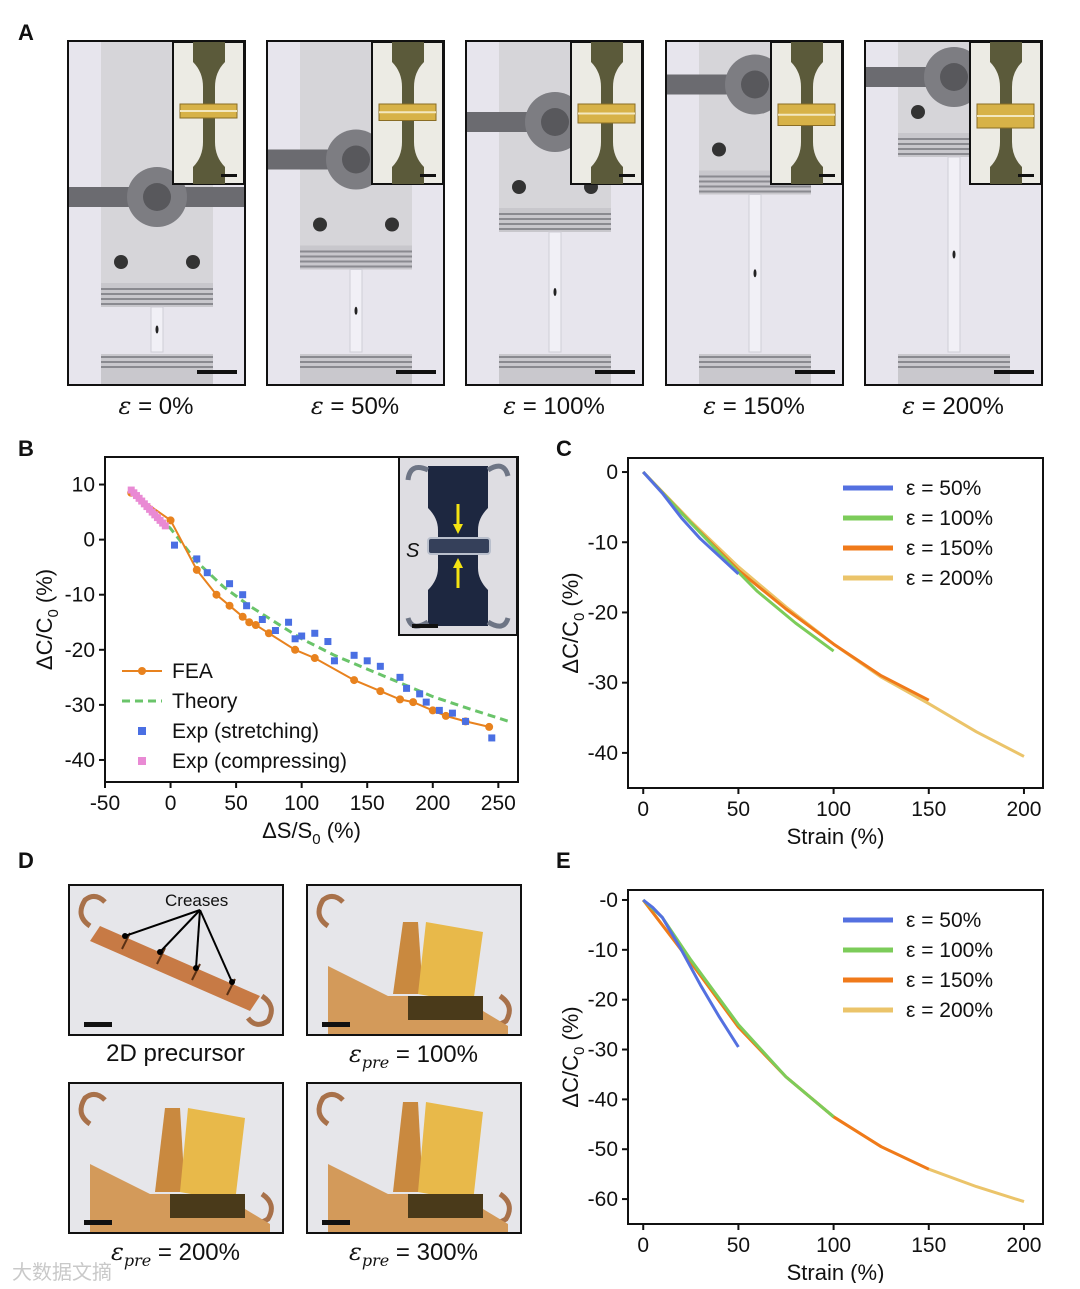 This screenshot has width=1080, height=1289. I want to click on legend-label: FEA, so click(192, 671).